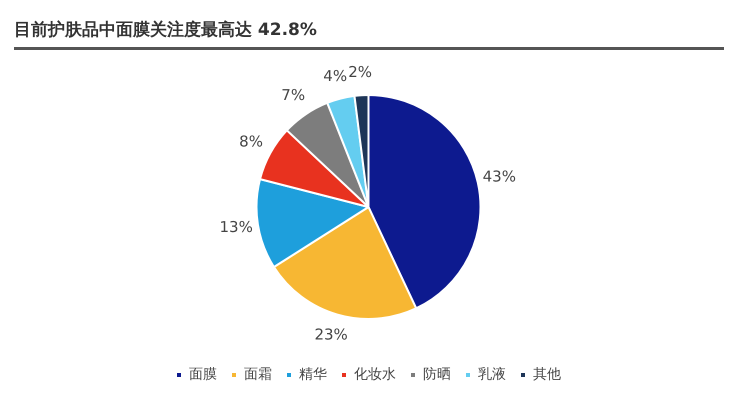  Describe the element at coordinates (236, 227) in the screenshot. I see `data-label: 13%` at that location.